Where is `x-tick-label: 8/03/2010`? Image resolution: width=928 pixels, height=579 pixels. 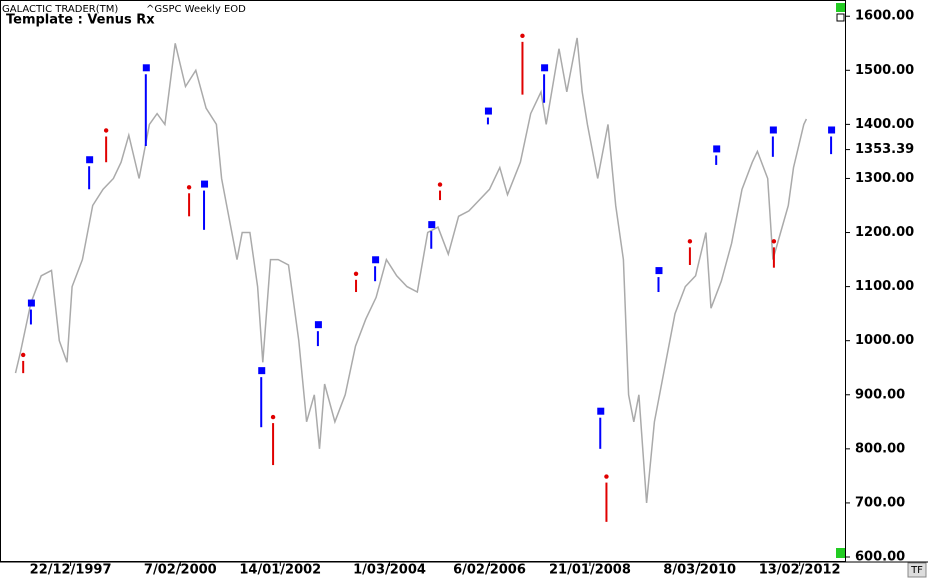 x-tick-label: 8/03/2010 is located at coordinates (699, 570).